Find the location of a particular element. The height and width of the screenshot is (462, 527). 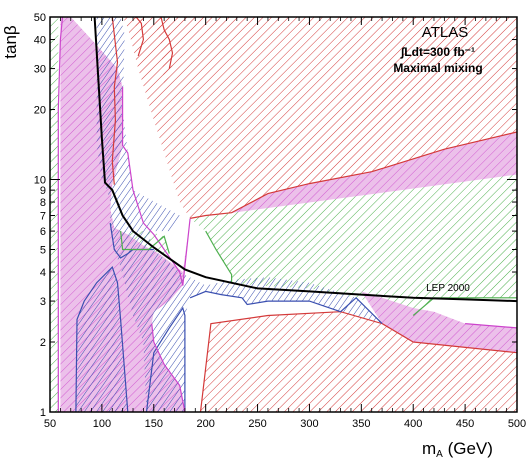

y-tick-label-3: 3 is located at coordinates (43, 302).